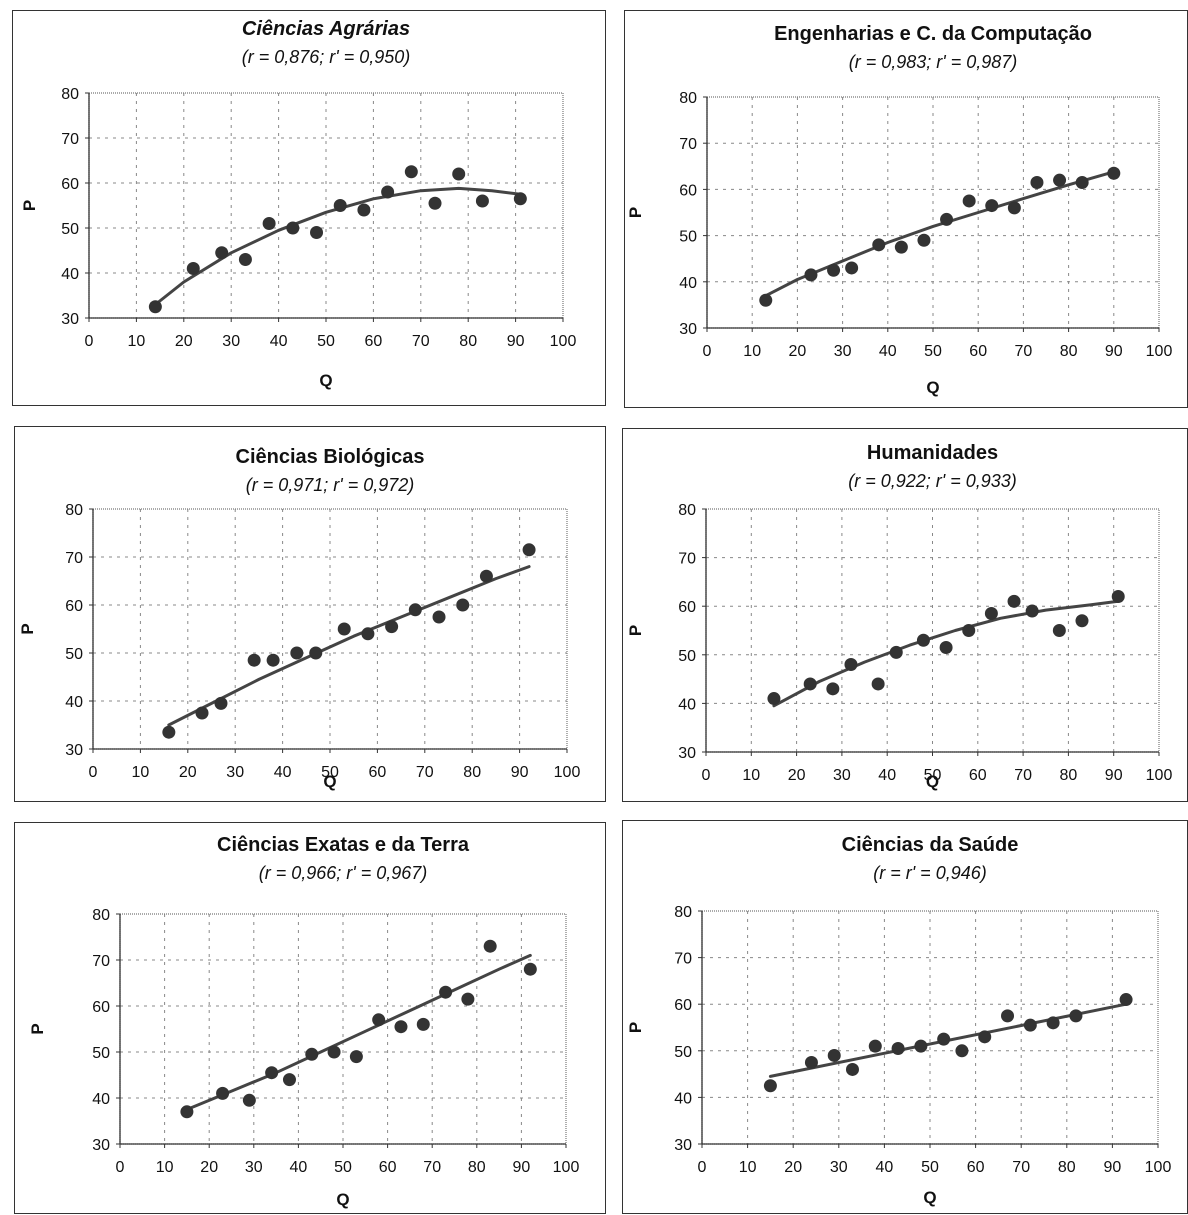 This screenshot has height=1215, width=1188. What do you see at coordinates (933, 34) in the screenshot?
I see `chart-title: Engenharias e C. da Computação` at bounding box center [933, 34].